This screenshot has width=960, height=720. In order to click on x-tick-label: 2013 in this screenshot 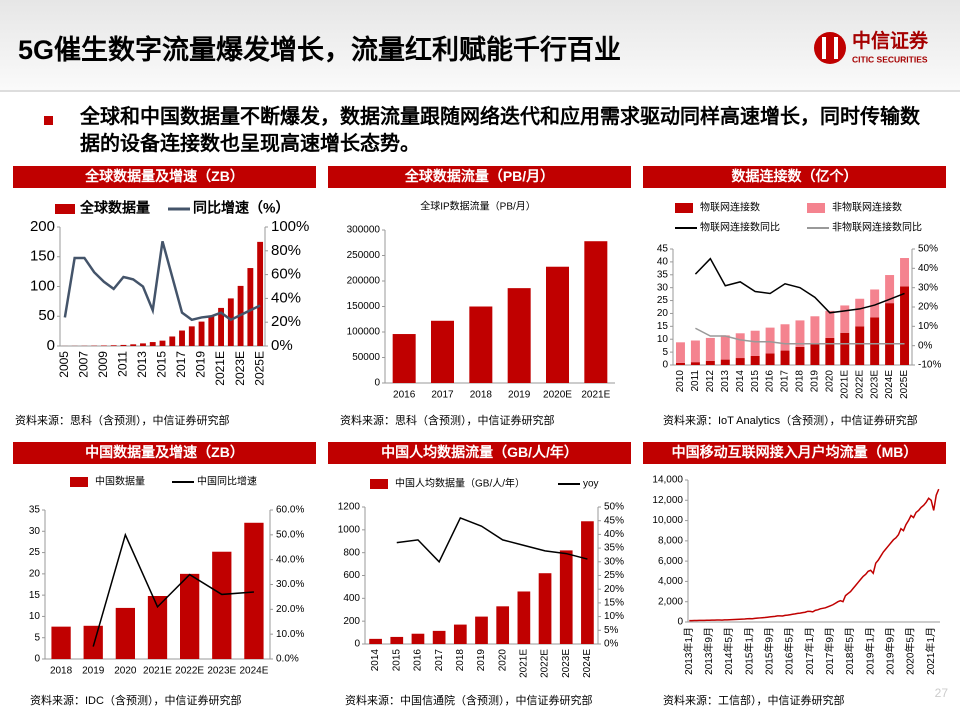, I will do `click(142, 364)`.